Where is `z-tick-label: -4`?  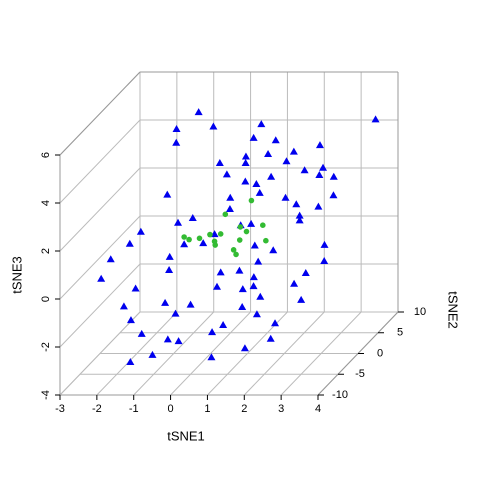 z-tick-label: -4 is located at coordinates (46, 395).